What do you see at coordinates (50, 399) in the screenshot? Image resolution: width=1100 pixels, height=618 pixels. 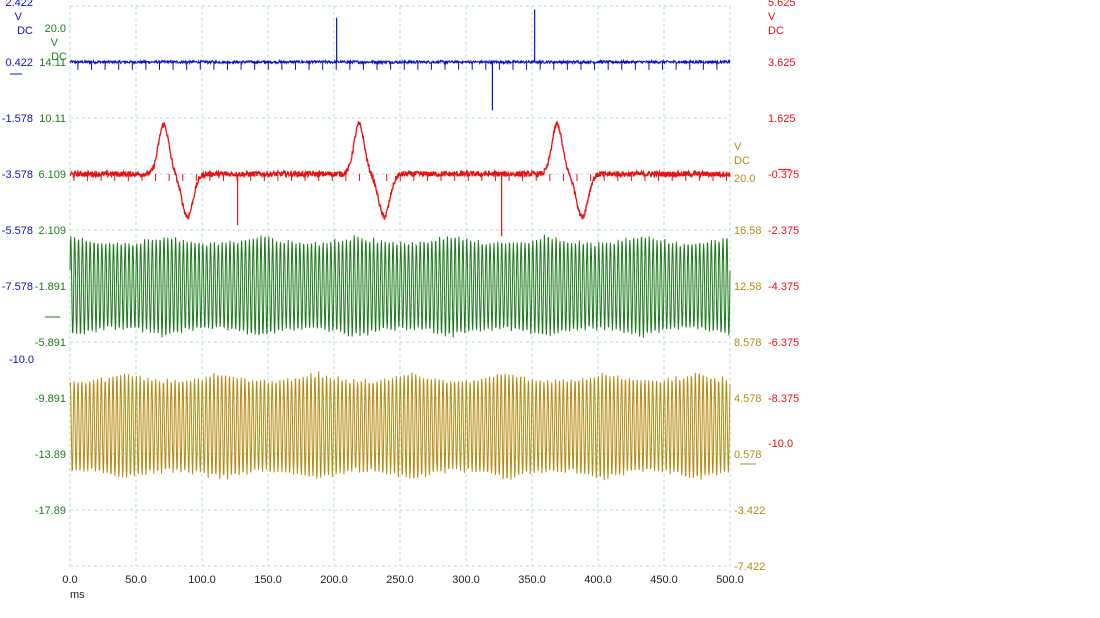 I see `green-tick-label: -9.891` at bounding box center [50, 399].